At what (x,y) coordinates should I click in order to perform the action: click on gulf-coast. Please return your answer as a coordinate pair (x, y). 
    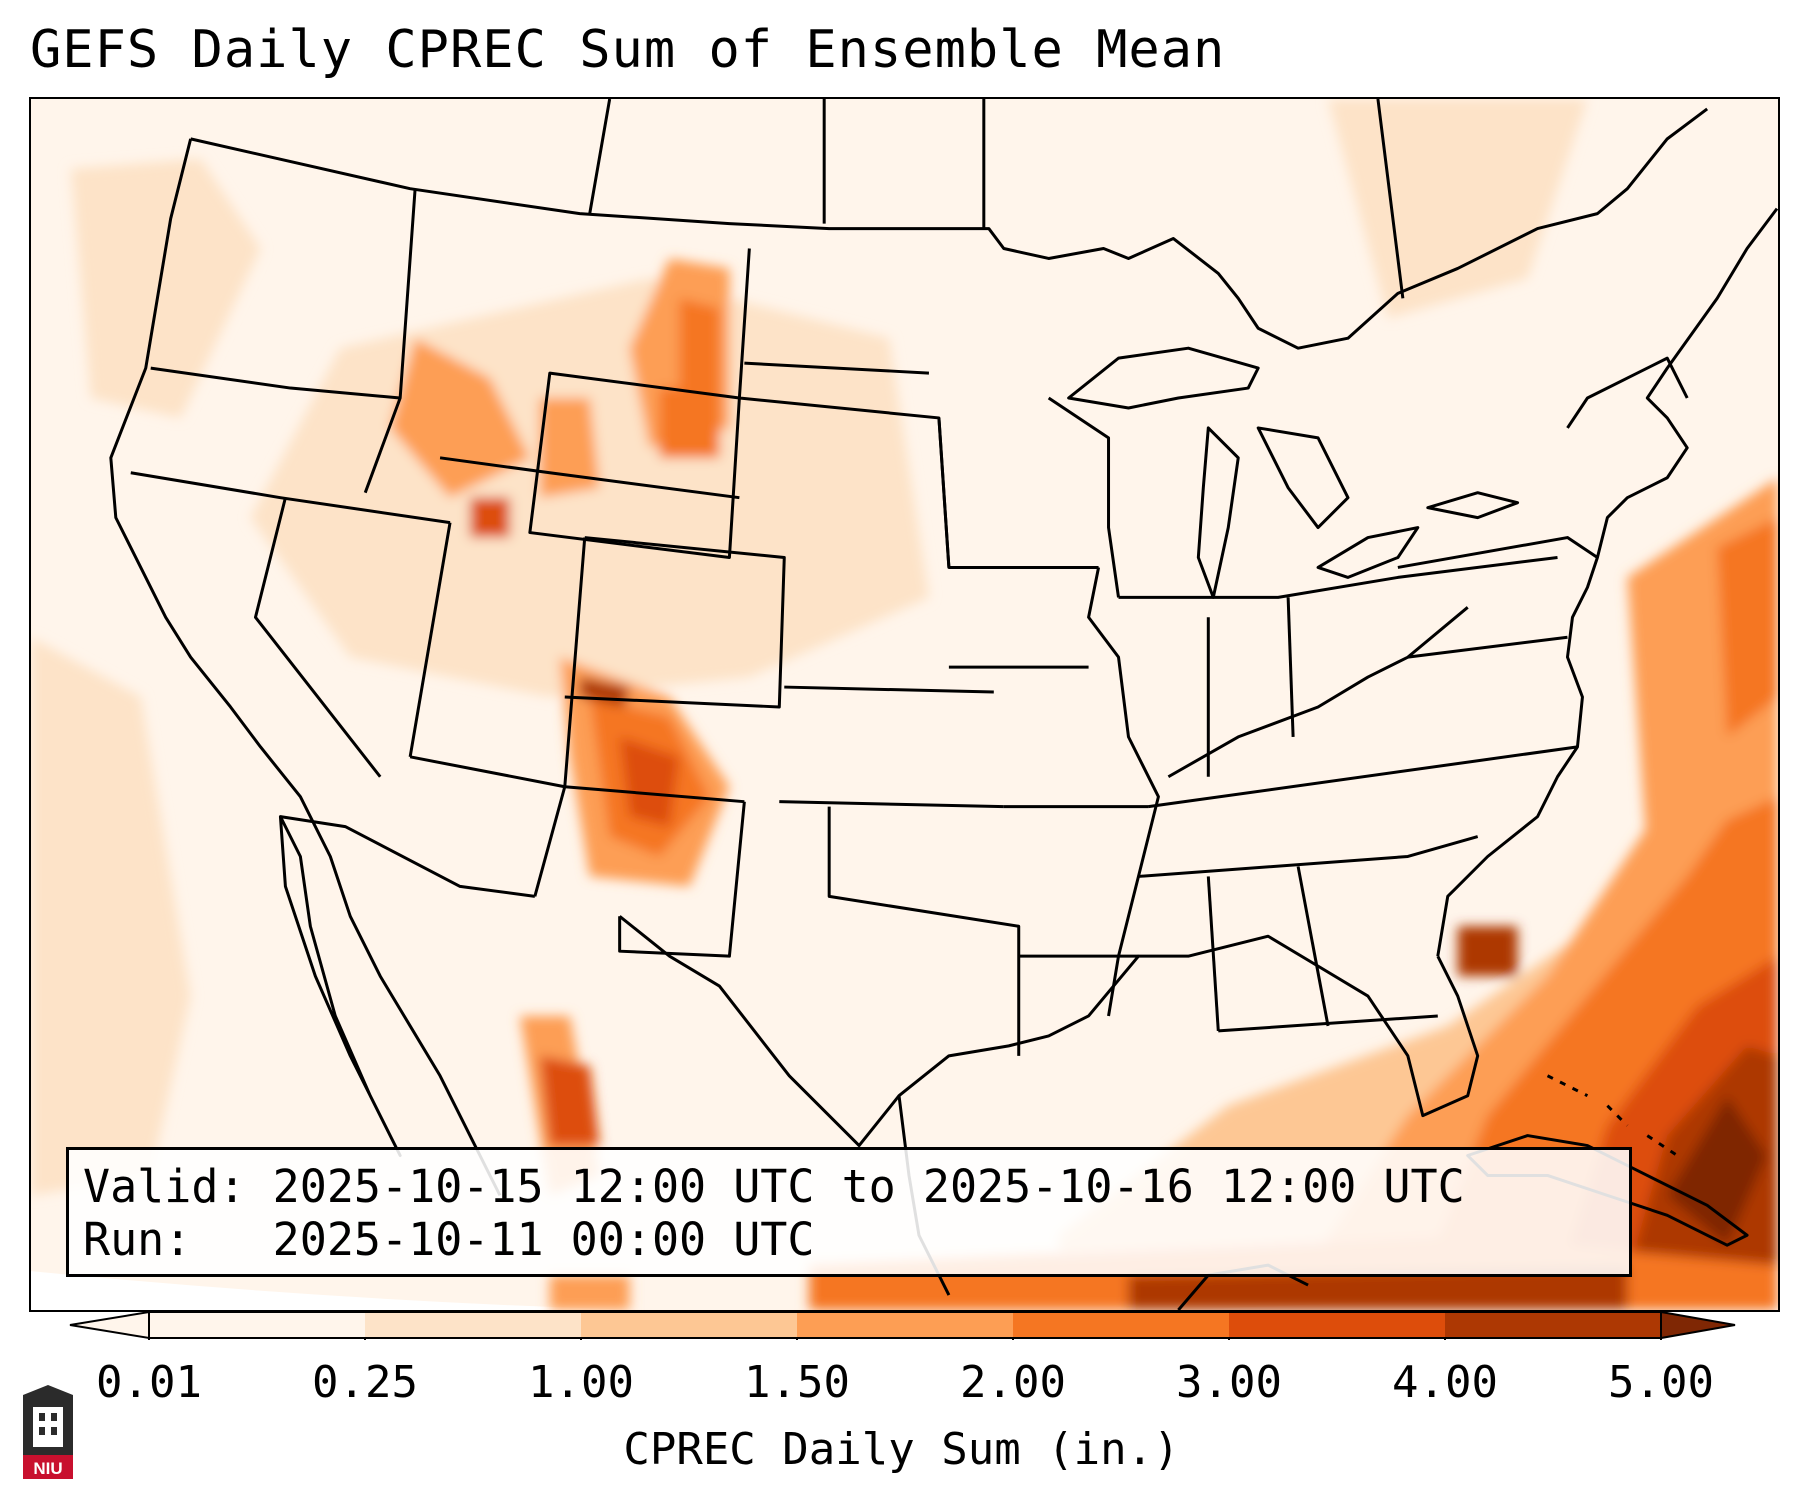
    Looking at the image, I should click on (1049, 1031).